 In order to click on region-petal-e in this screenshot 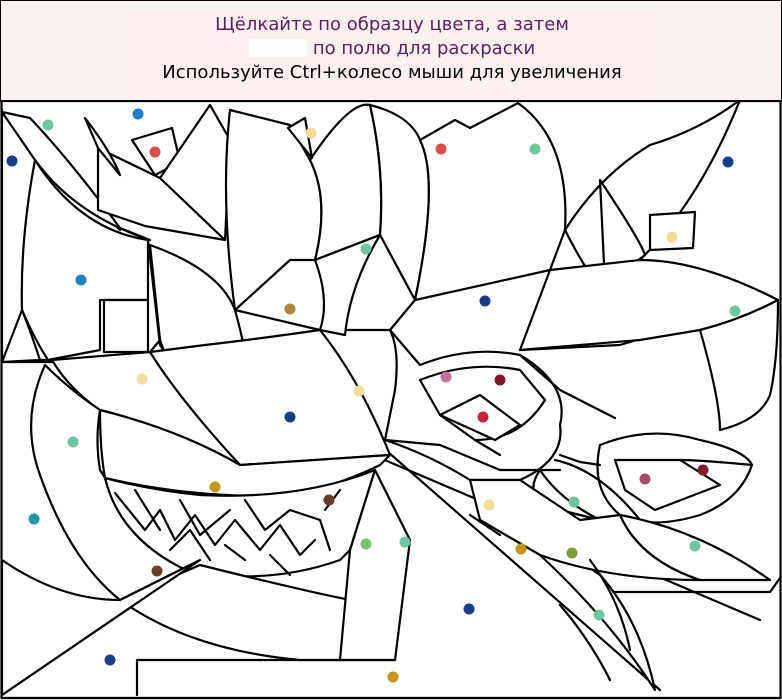, I will do `click(490, 201)`.